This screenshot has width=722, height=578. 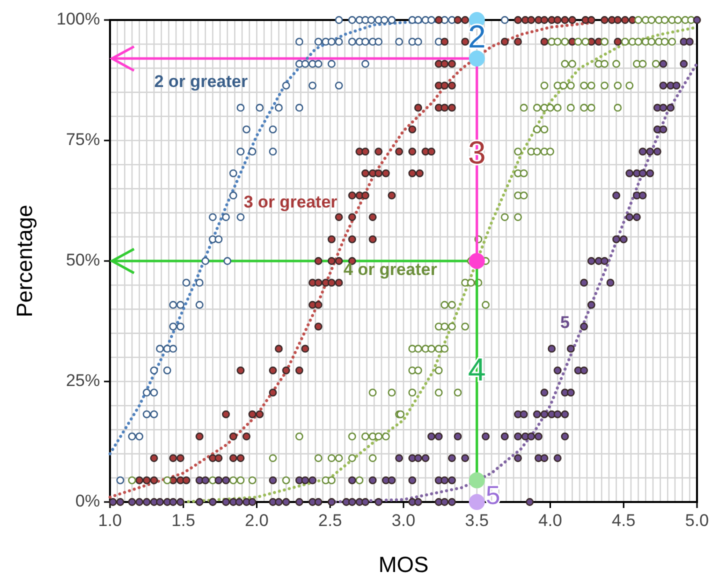 What do you see at coordinates (184, 520) in the screenshot?
I see `x-tick-label: 1.5` at bounding box center [184, 520].